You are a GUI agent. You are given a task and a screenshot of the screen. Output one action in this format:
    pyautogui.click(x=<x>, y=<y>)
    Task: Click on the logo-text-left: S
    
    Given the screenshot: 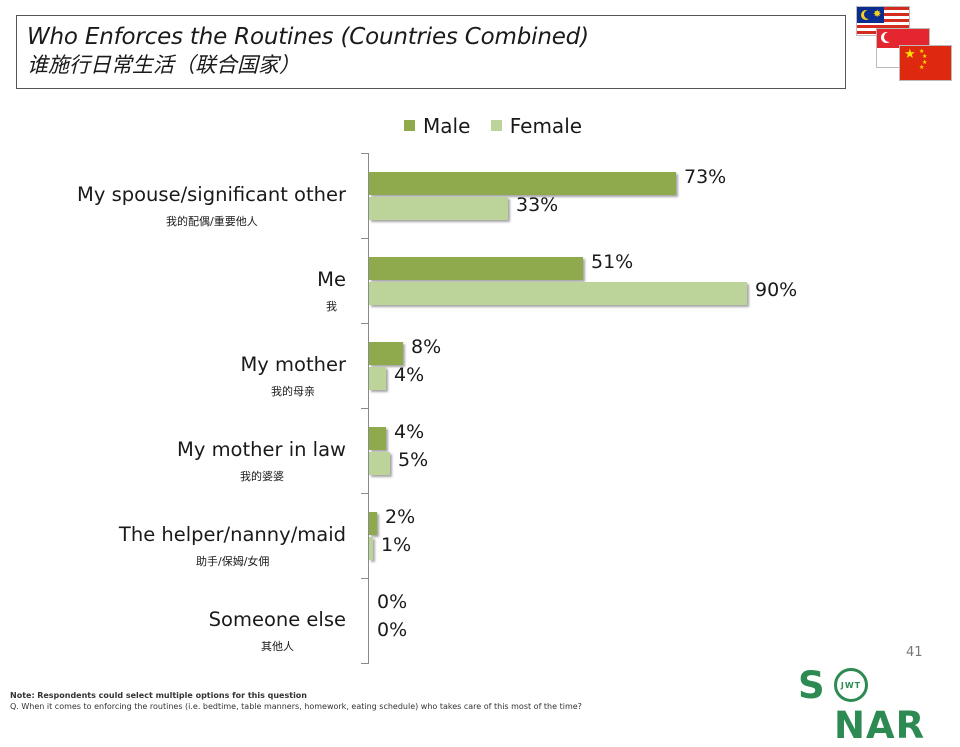 What is the action you would take?
    pyautogui.click(x=812, y=685)
    